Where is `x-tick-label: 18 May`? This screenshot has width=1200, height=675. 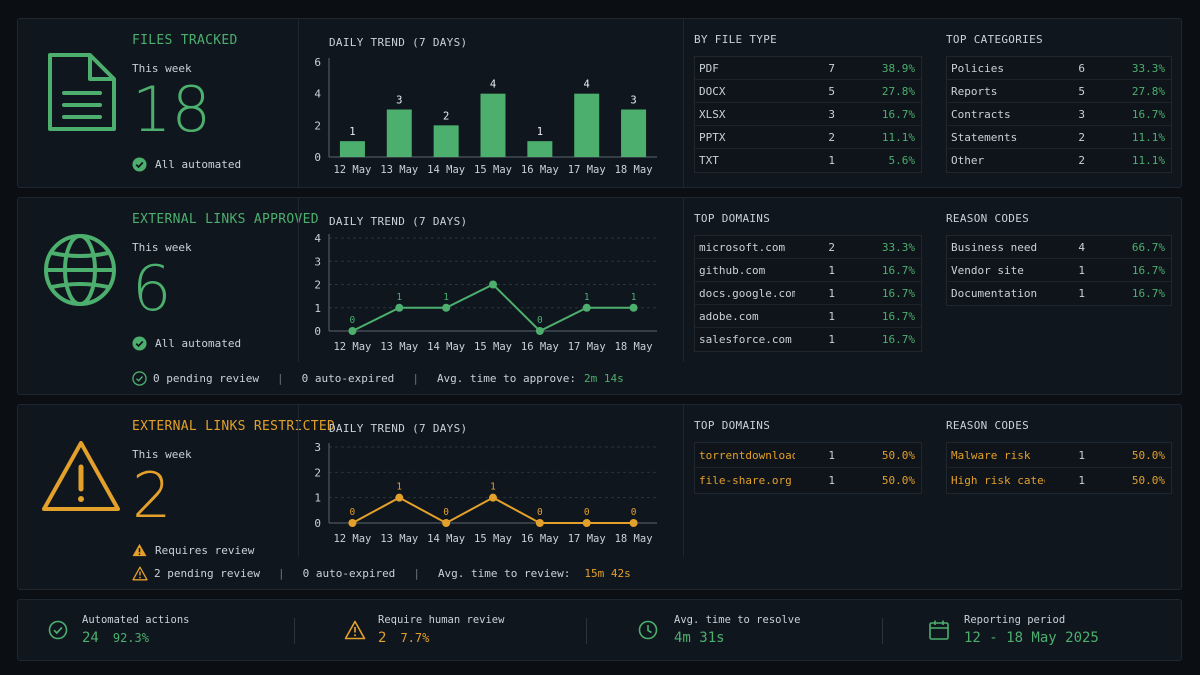 x-tick-label: 18 May is located at coordinates (634, 347).